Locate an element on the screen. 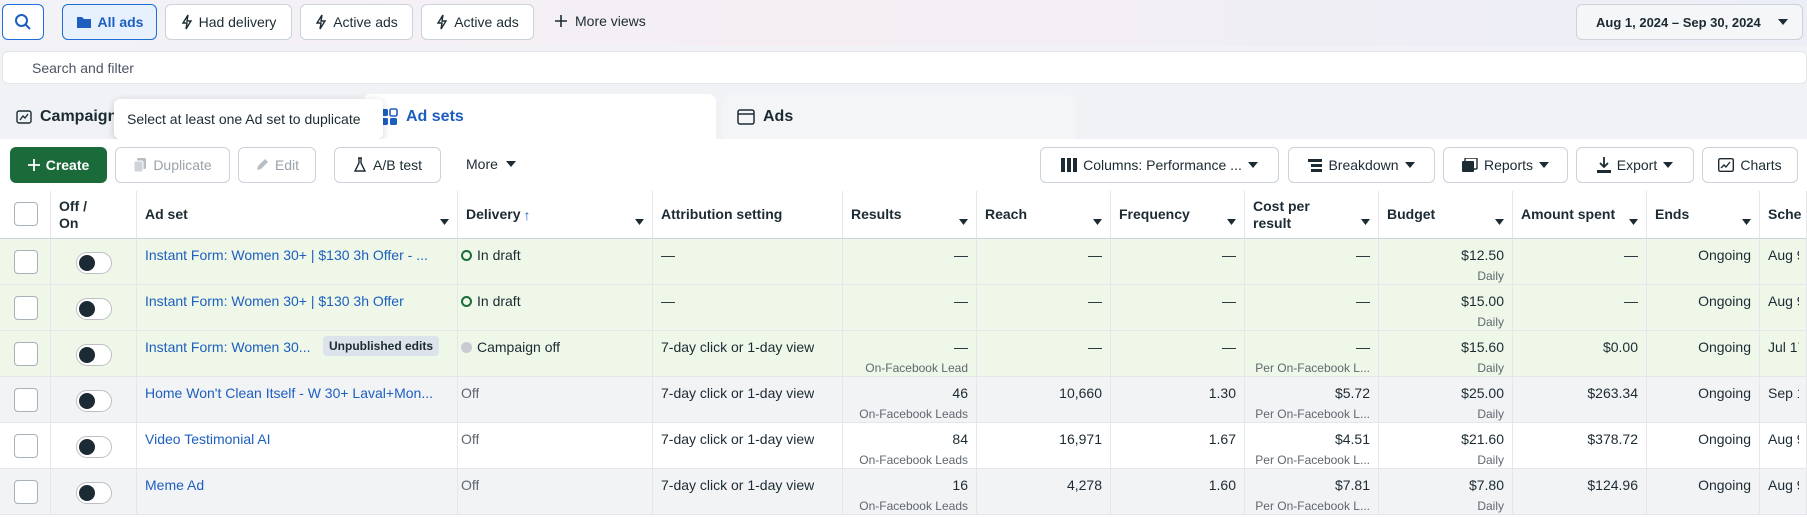 This screenshot has width=1807, height=517. more-views-button: More views is located at coordinates (600, 21).